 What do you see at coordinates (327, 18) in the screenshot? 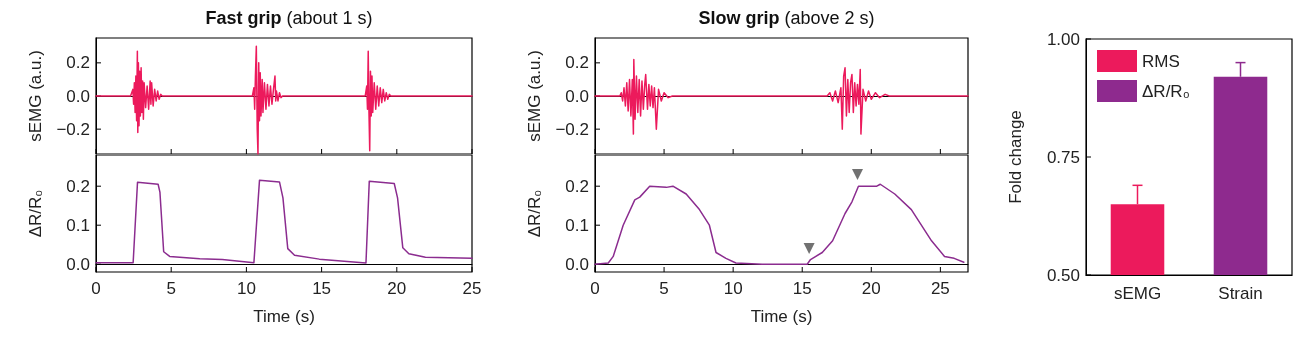
I see `chart-subtitle: (about 1 s)` at bounding box center [327, 18].